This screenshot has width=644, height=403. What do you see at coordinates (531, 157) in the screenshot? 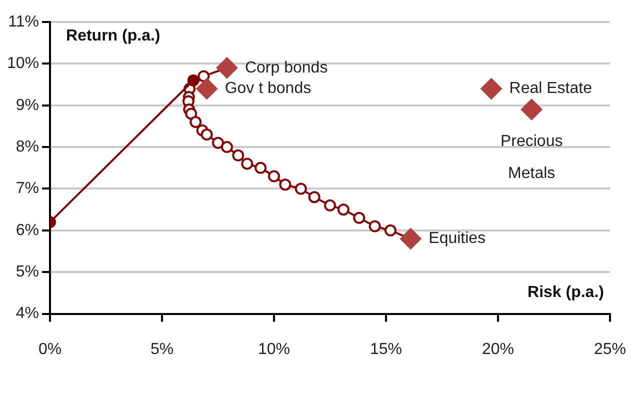
I see `annotation: Precious Metals` at bounding box center [531, 157].